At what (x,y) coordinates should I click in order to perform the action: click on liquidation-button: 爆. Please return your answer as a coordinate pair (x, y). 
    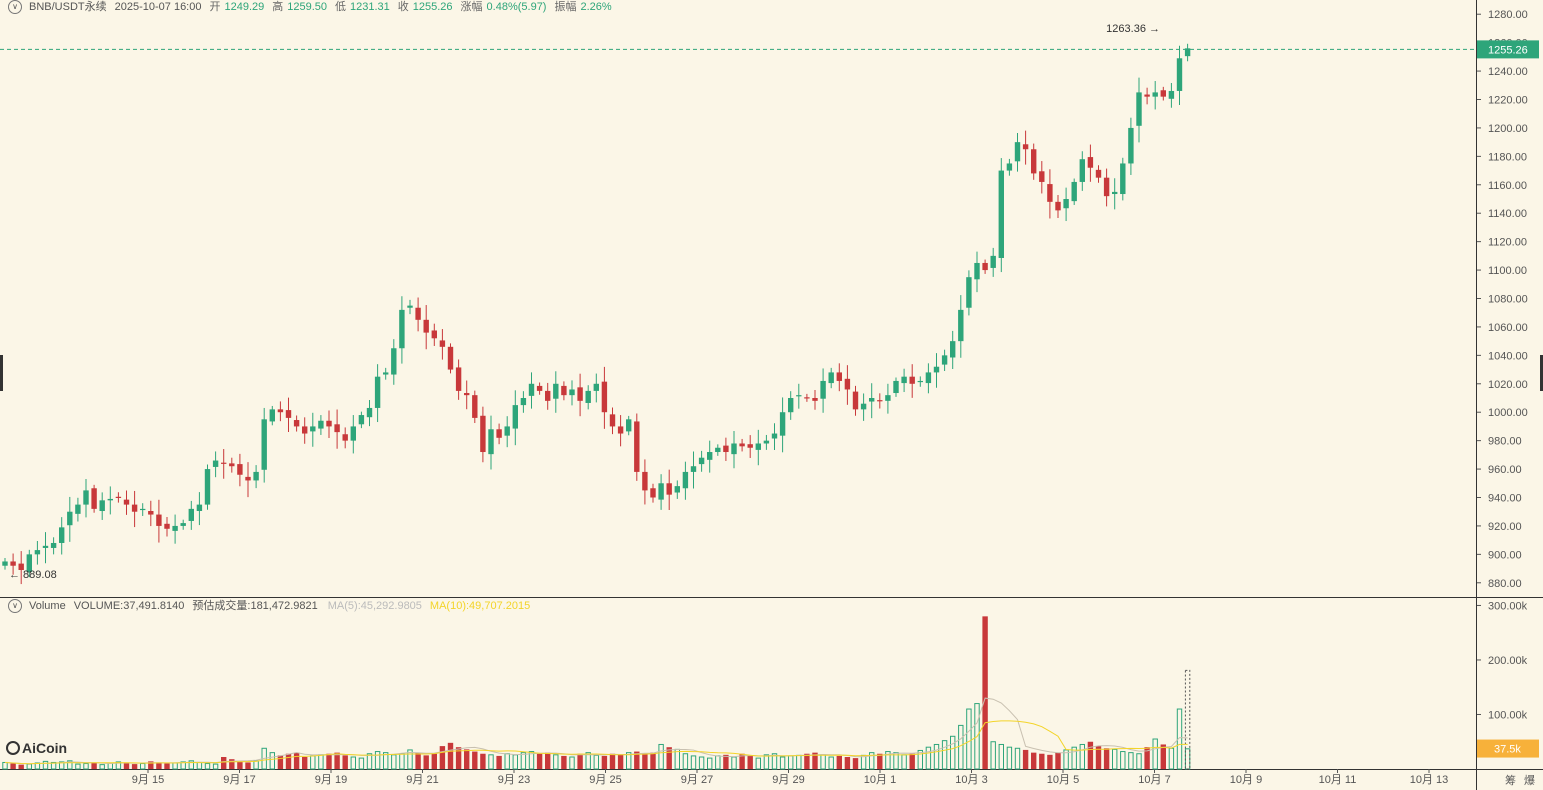
    Looking at the image, I should click on (1529, 781).